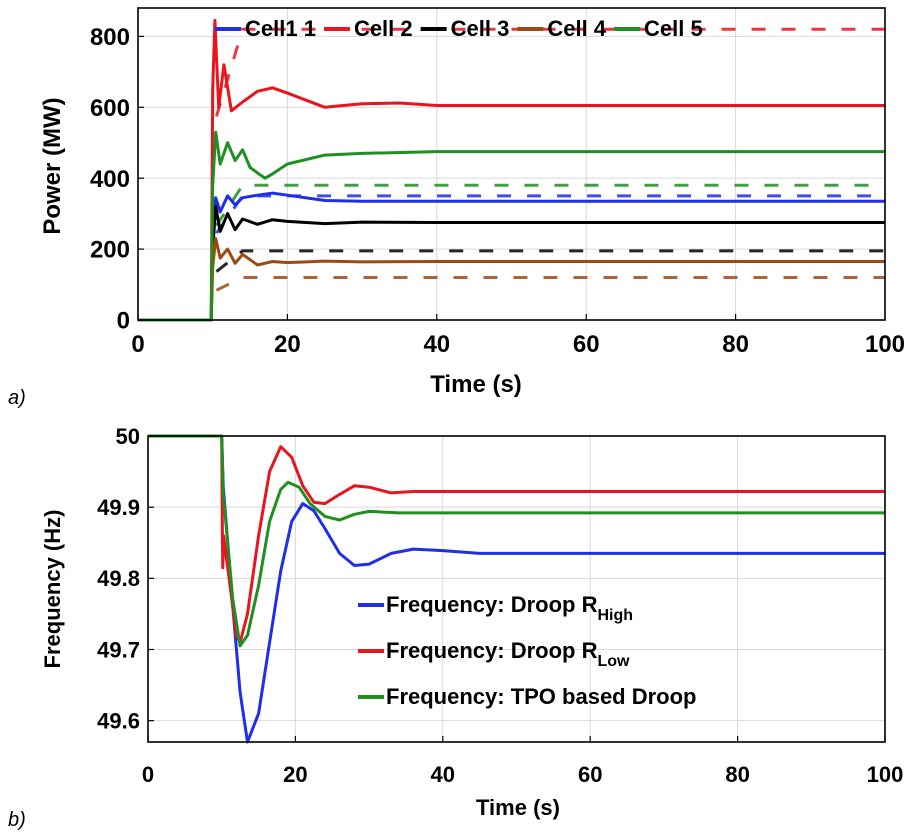 The image size is (917, 832). I want to click on y-tick-label: 49.9, so click(118, 507).